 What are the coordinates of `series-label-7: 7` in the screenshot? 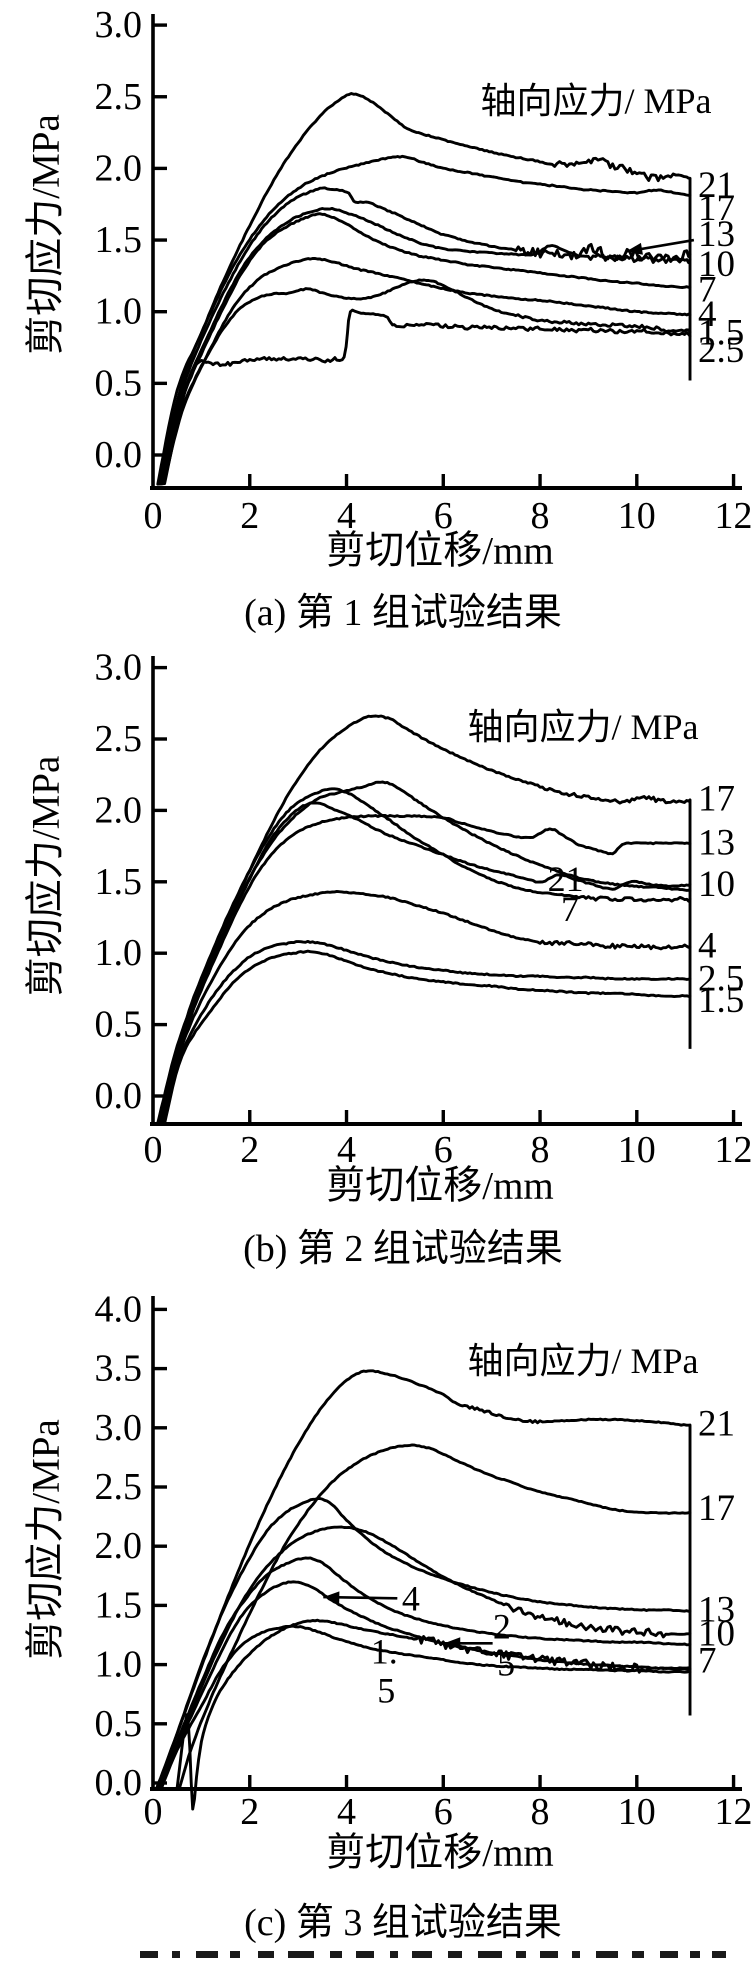 It's located at (707, 1661).